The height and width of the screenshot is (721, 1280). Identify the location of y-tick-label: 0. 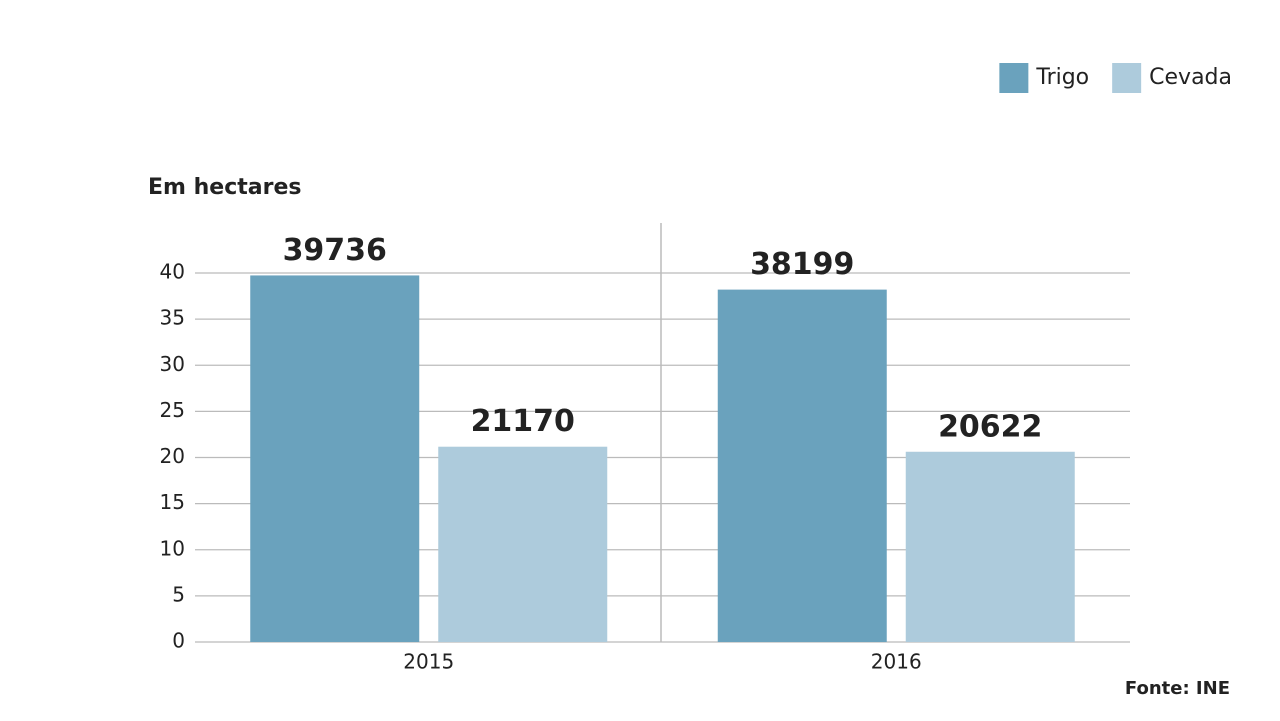
(178, 641).